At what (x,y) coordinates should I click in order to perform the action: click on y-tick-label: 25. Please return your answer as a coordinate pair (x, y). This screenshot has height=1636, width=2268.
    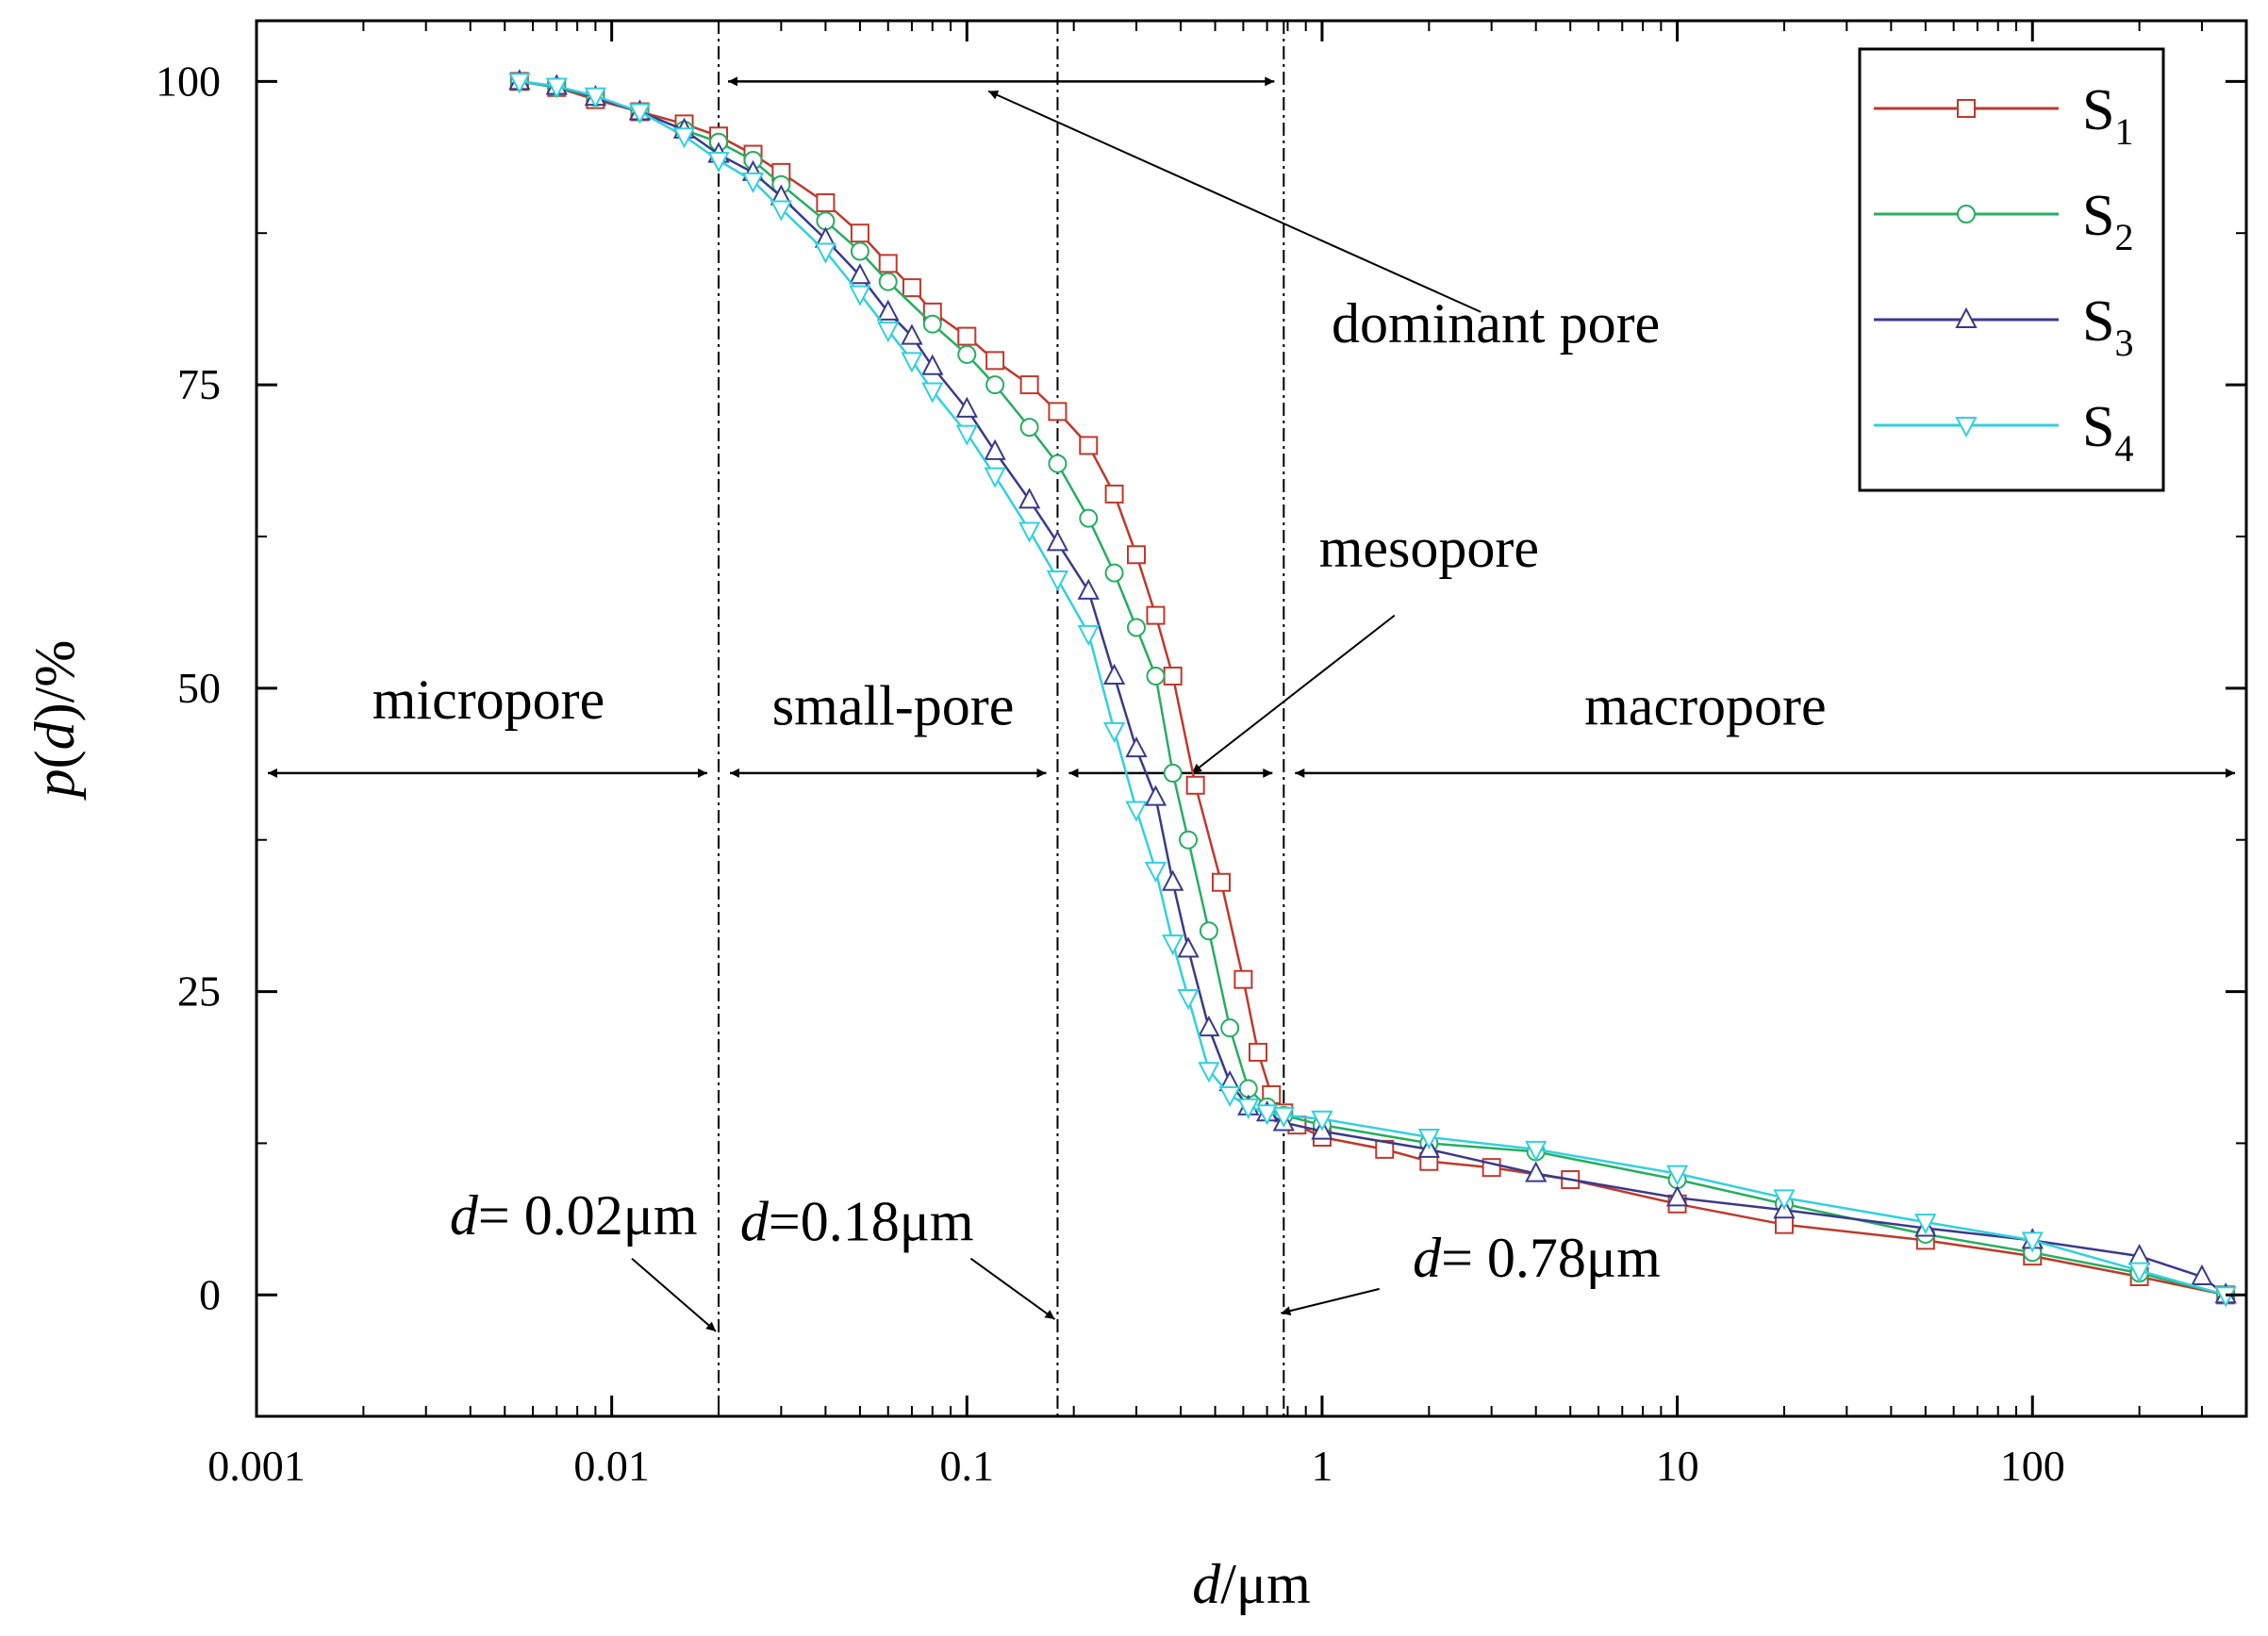
    Looking at the image, I should click on (199, 992).